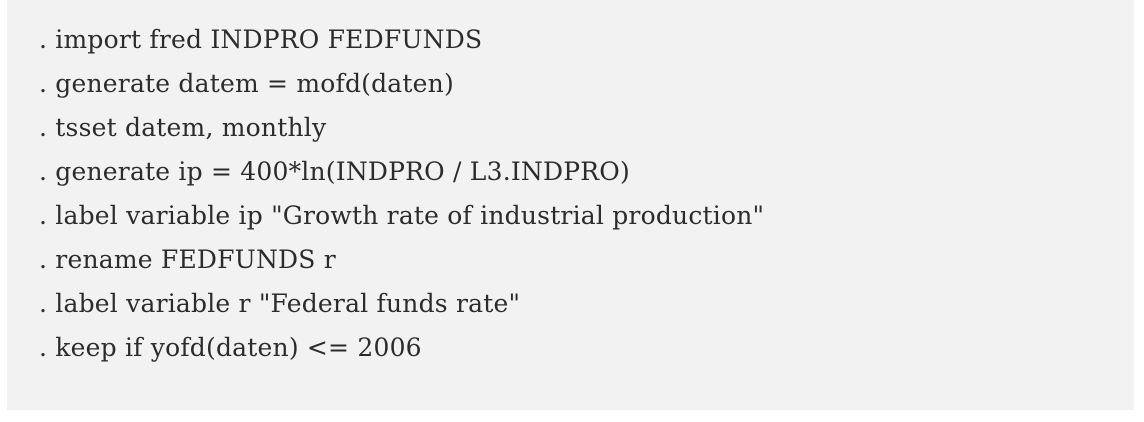  What do you see at coordinates (187, 259) in the screenshot?
I see `code-line-6: . rename FEDFUNDS r` at bounding box center [187, 259].